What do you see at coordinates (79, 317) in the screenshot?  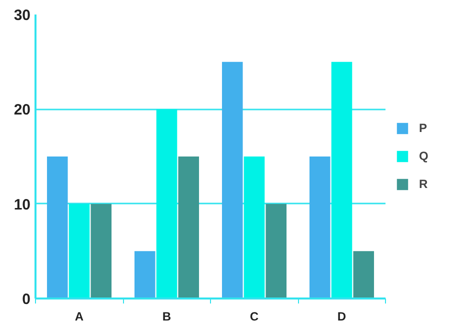 I see `x-tick-label: A` at bounding box center [79, 317].